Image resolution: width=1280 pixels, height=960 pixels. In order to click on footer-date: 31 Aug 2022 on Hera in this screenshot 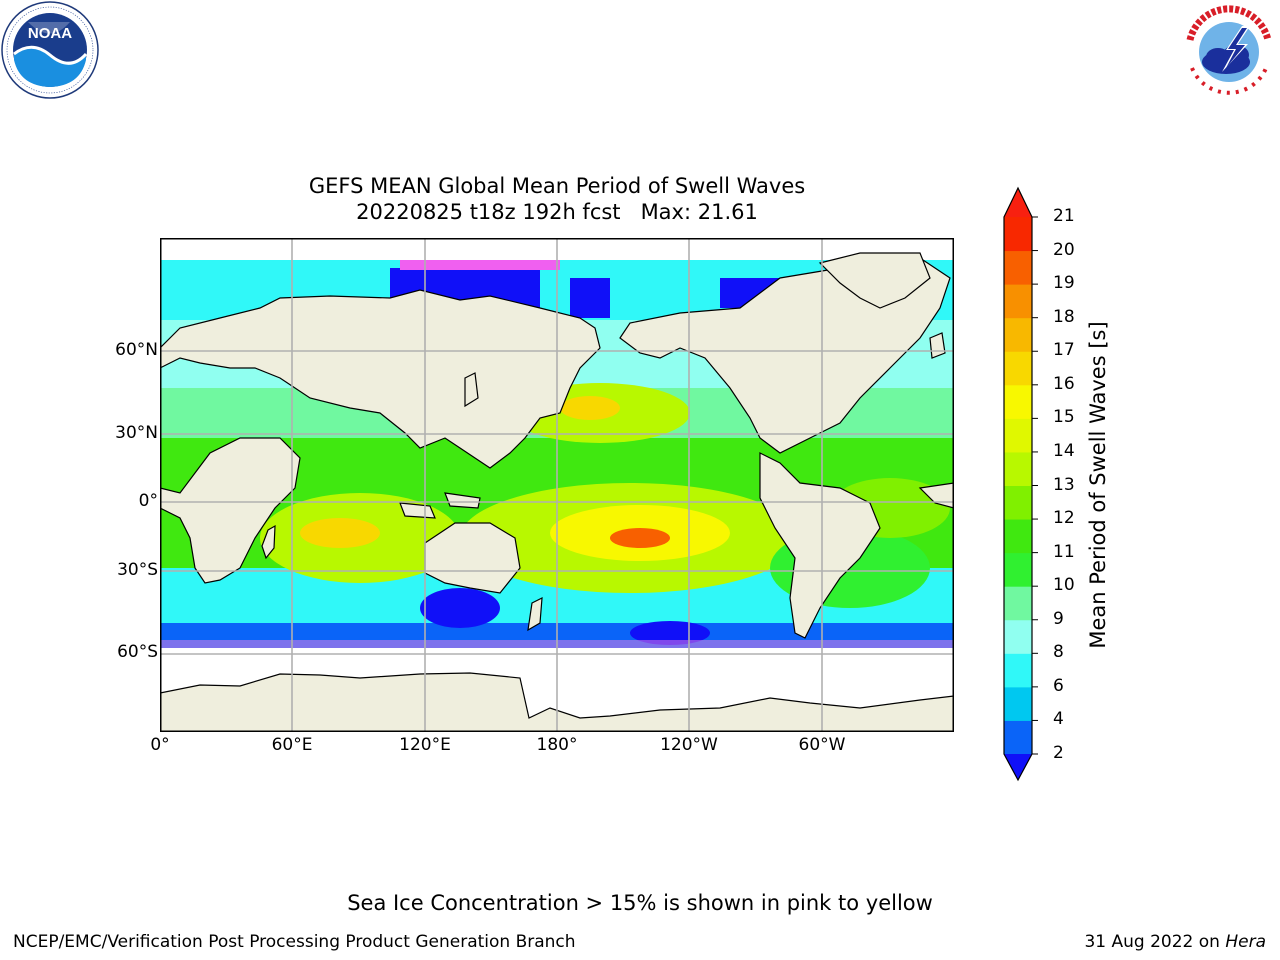, I will do `click(1175, 942)`.